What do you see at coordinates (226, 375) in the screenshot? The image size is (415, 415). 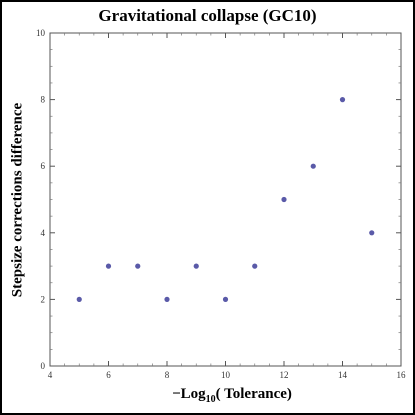 I see `x-tick-label: 10` at bounding box center [226, 375].